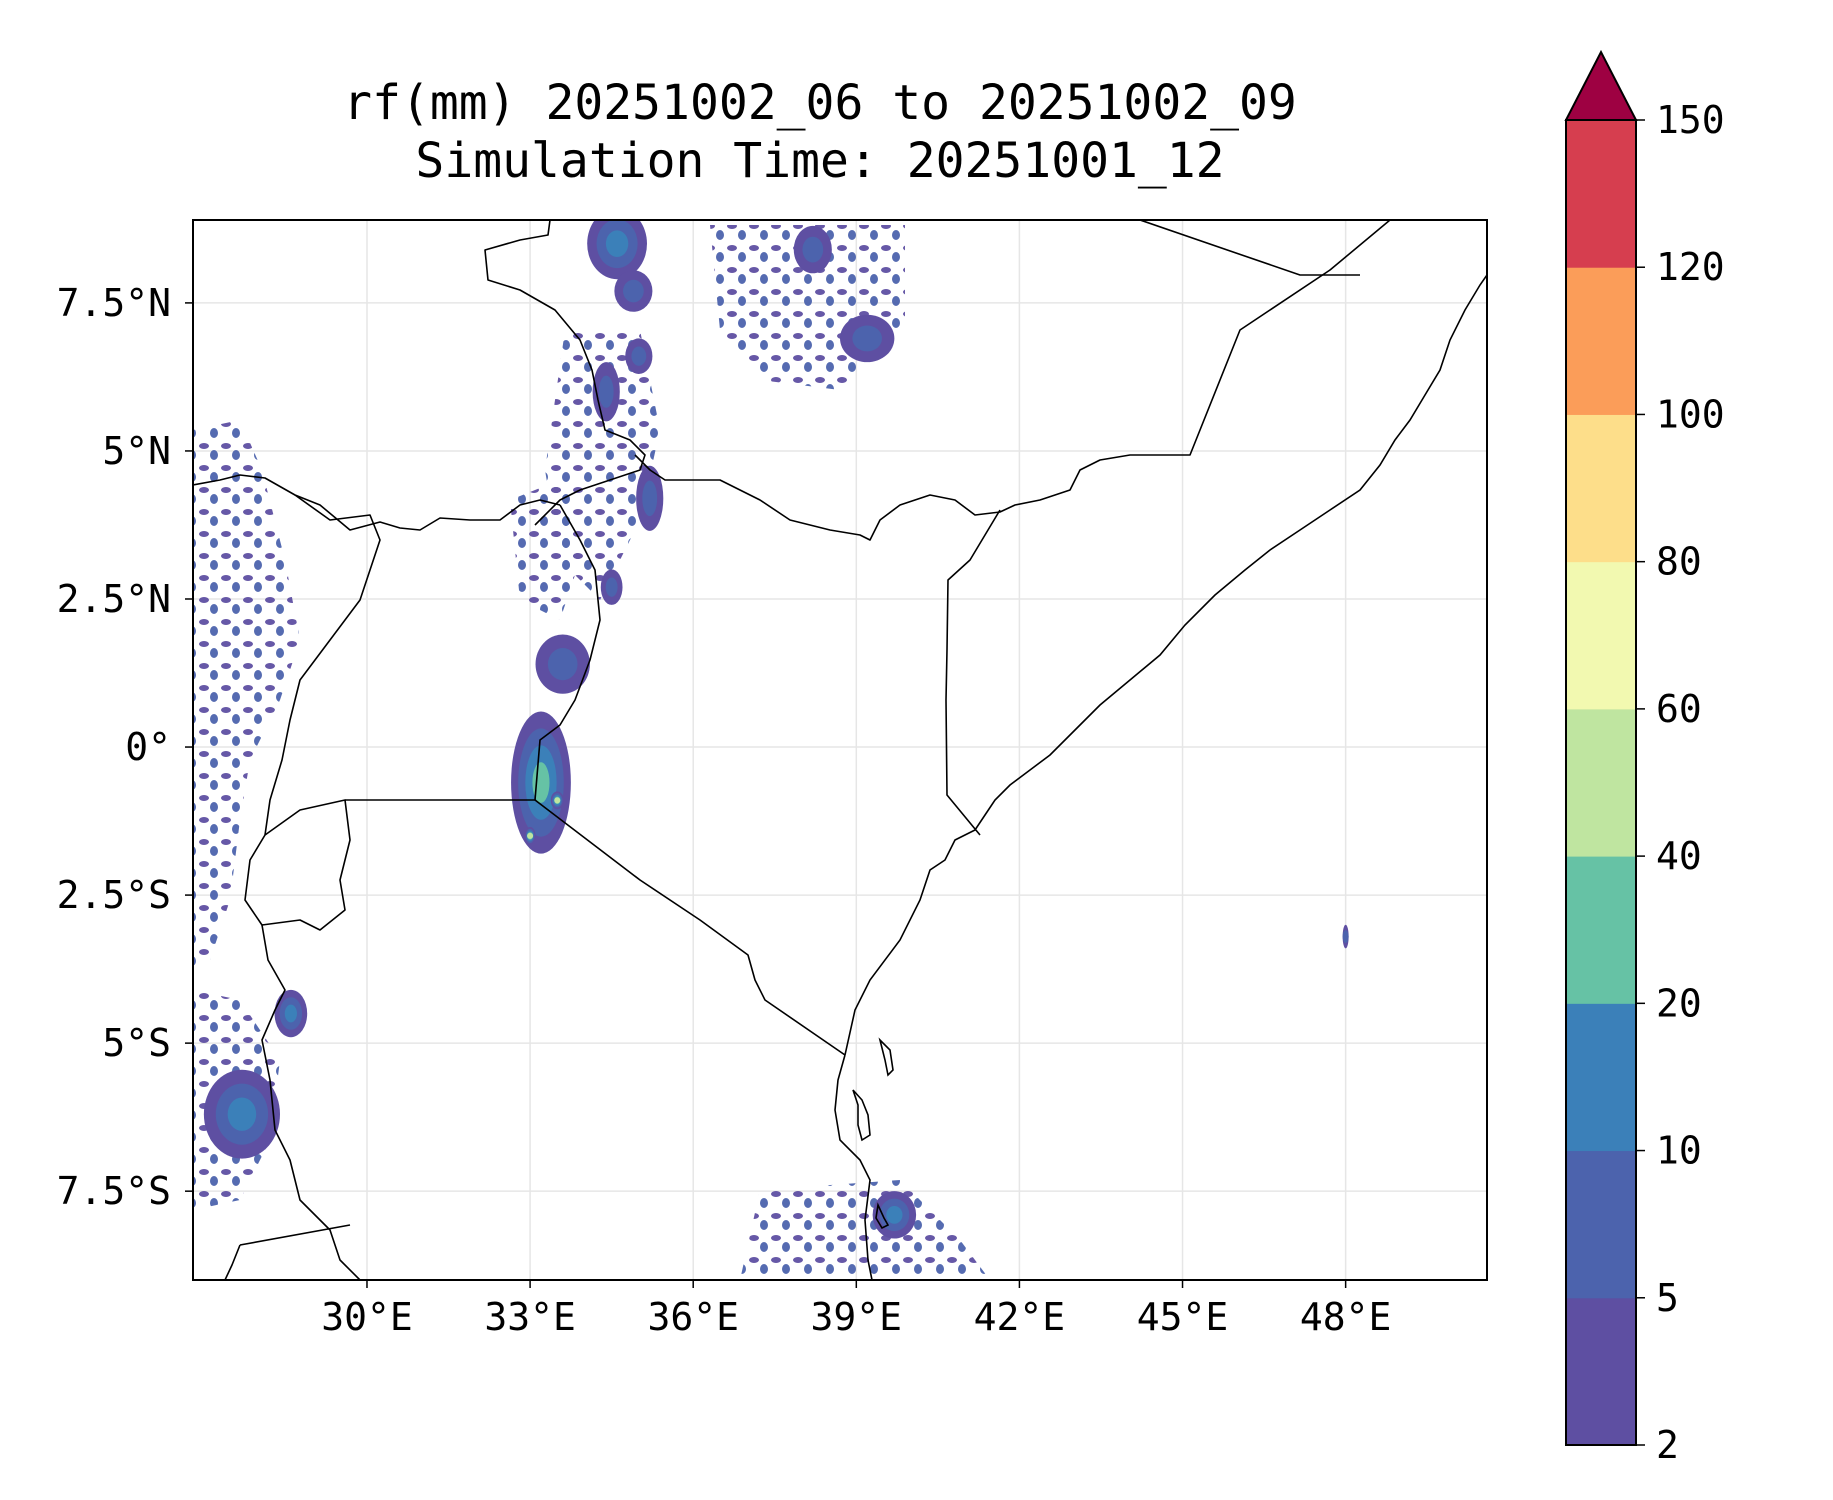 This screenshot has width=1833, height=1500. What do you see at coordinates (232, 1262) in the screenshot?
I see `border-zambia-south` at bounding box center [232, 1262].